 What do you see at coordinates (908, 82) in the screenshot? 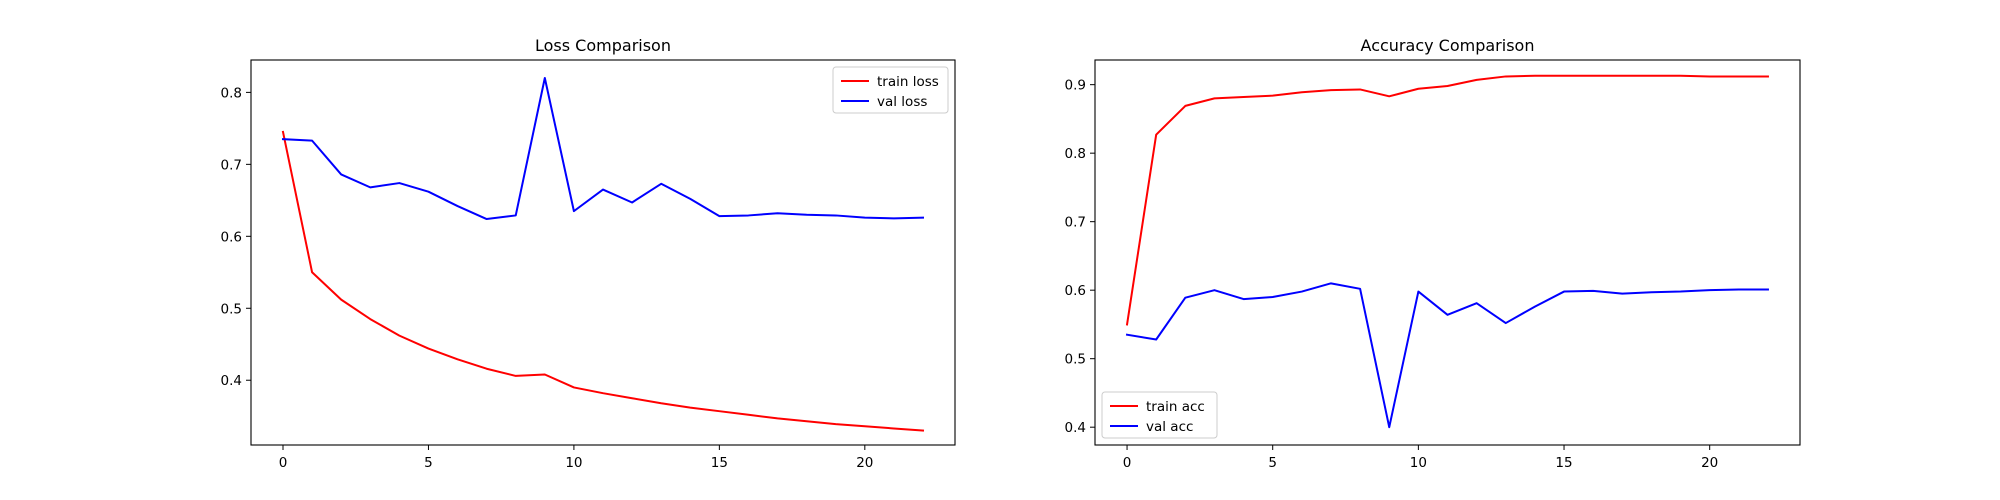
I see `legend-label: train loss` at bounding box center [908, 82].